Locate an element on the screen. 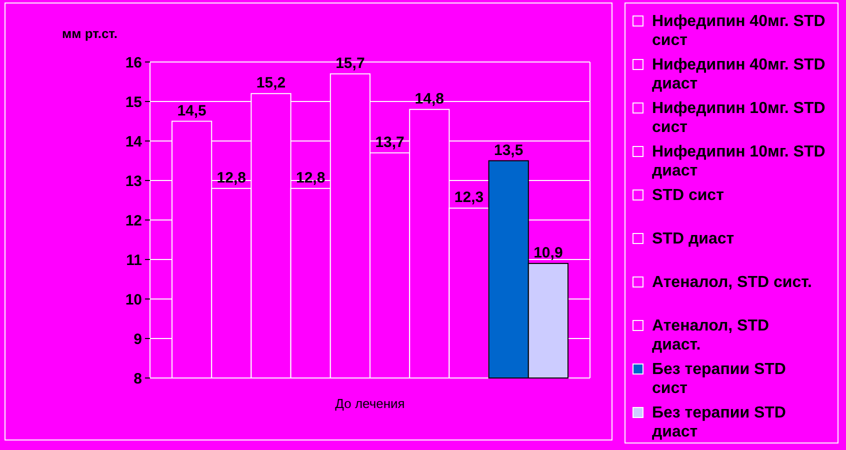 Image resolution: width=846 pixels, height=450 pixels. y-tick-label: 16 is located at coordinates (133, 63).